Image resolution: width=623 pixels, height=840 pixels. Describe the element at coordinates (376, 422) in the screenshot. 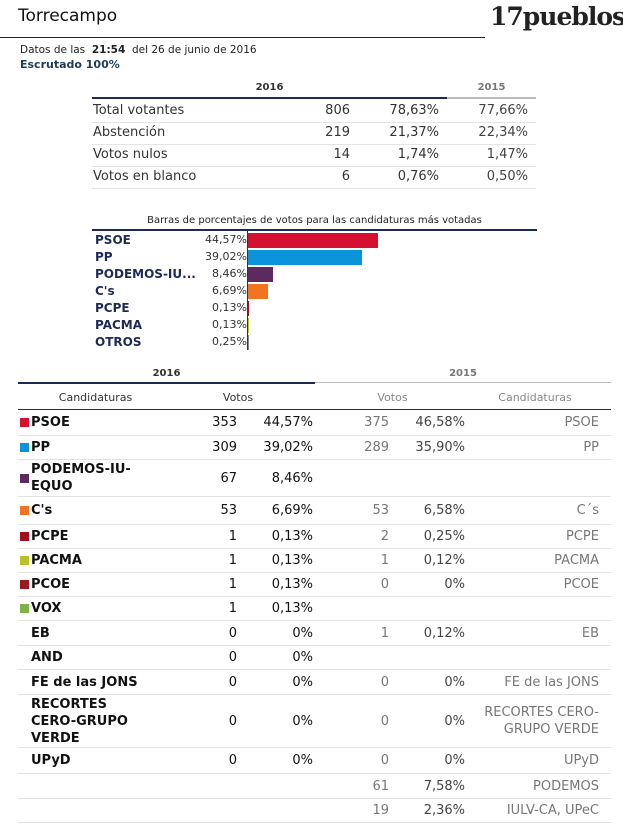

I see `votes-previous: 375` at that location.